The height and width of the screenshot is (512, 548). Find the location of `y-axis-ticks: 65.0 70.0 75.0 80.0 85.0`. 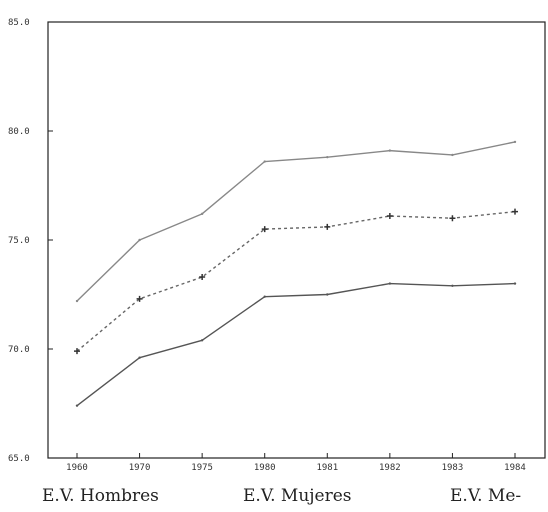

y-axis-ticks: 65.0 70.0 75.0 80.0 85.0 is located at coordinates (30, 241).